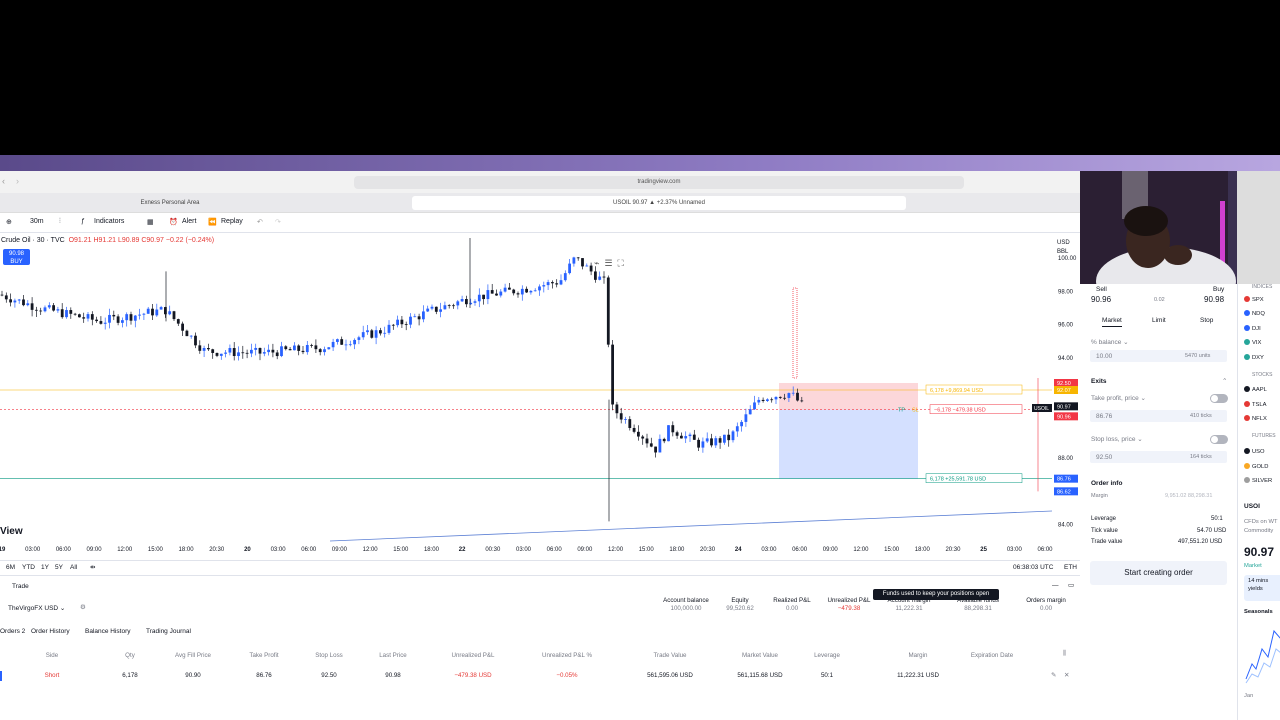 This screenshot has height=720, width=1280. Describe the element at coordinates (60, 221) in the screenshot. I see `chart-type-icon: ⫶` at that location.